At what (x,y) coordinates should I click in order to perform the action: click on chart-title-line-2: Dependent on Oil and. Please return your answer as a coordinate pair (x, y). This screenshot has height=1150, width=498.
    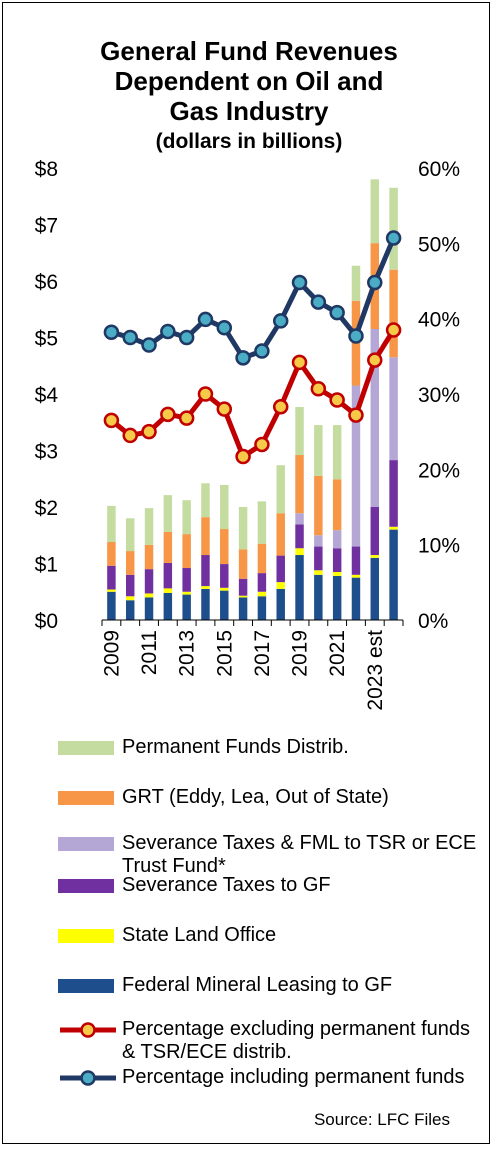
    Looking at the image, I should click on (249, 81).